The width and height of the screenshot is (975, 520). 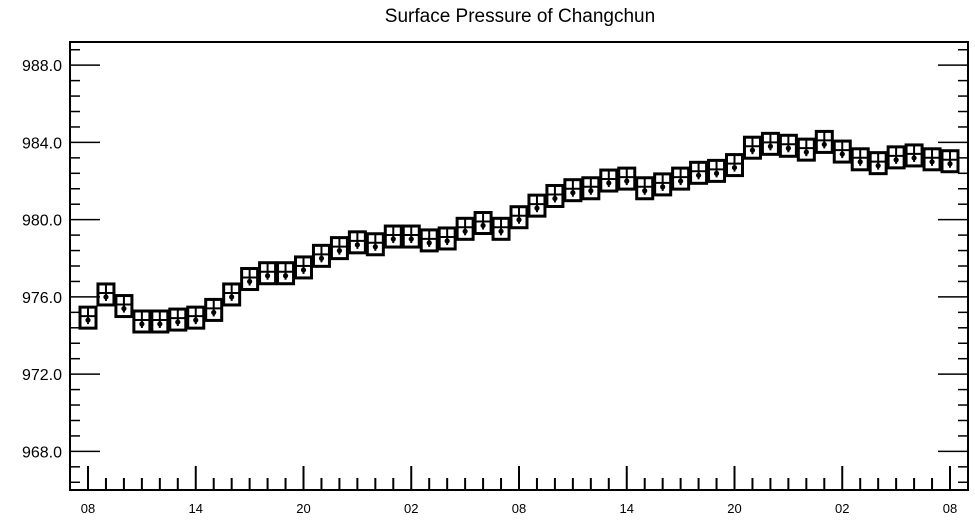 I want to click on y-tick-label: 984.0, so click(x=42, y=143).